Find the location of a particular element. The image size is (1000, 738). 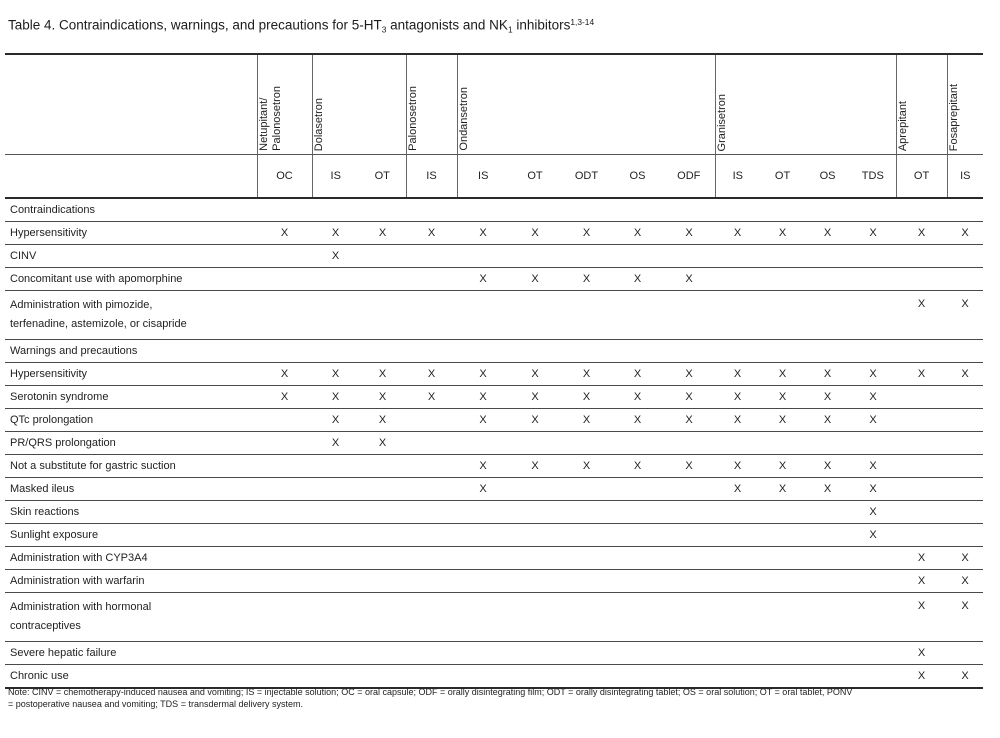

title-text-2: antagonists and NK is located at coordinates (447, 25).